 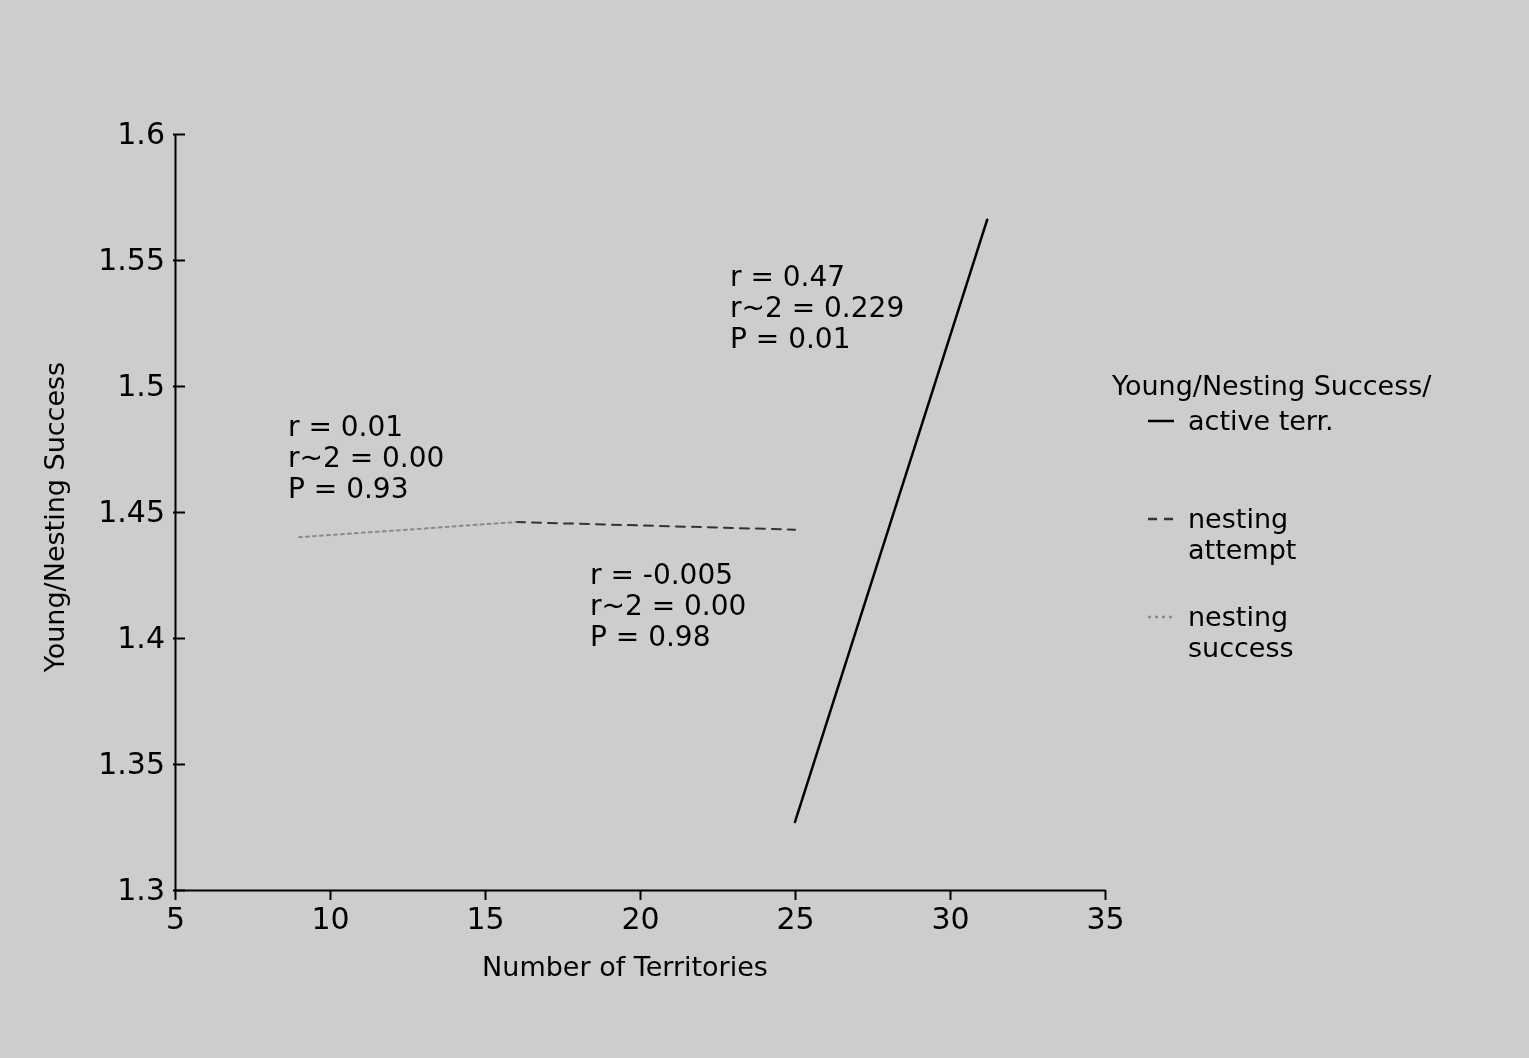 I want to click on y-tick-label: 1.6, so click(x=141, y=134).